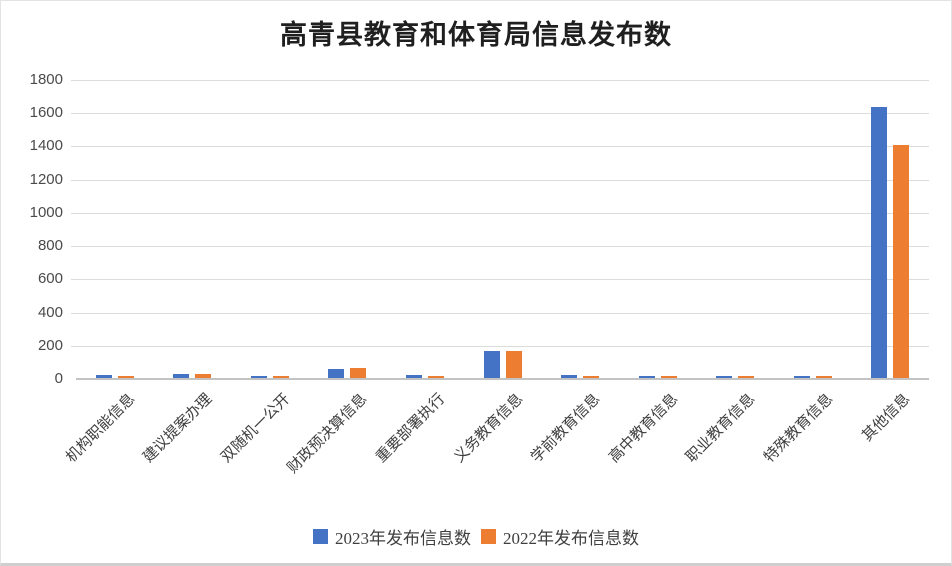  What do you see at coordinates (46, 179) in the screenshot?
I see `y-tick-label: 1200` at bounding box center [46, 179].